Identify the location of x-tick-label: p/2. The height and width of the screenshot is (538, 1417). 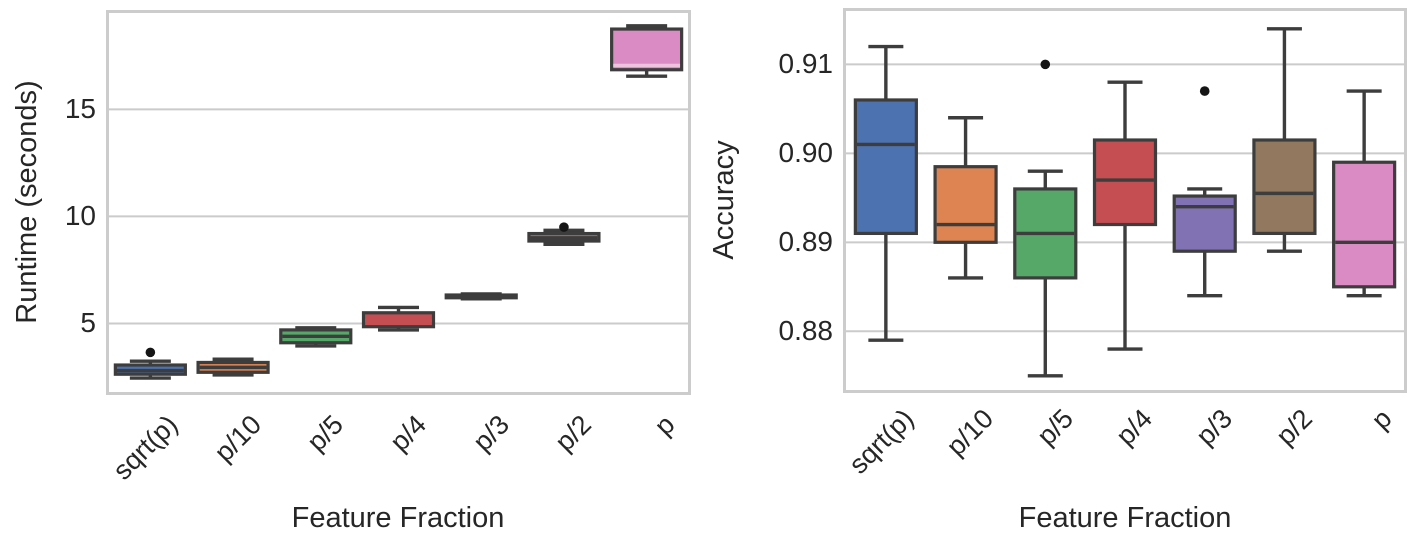
(1294, 427).